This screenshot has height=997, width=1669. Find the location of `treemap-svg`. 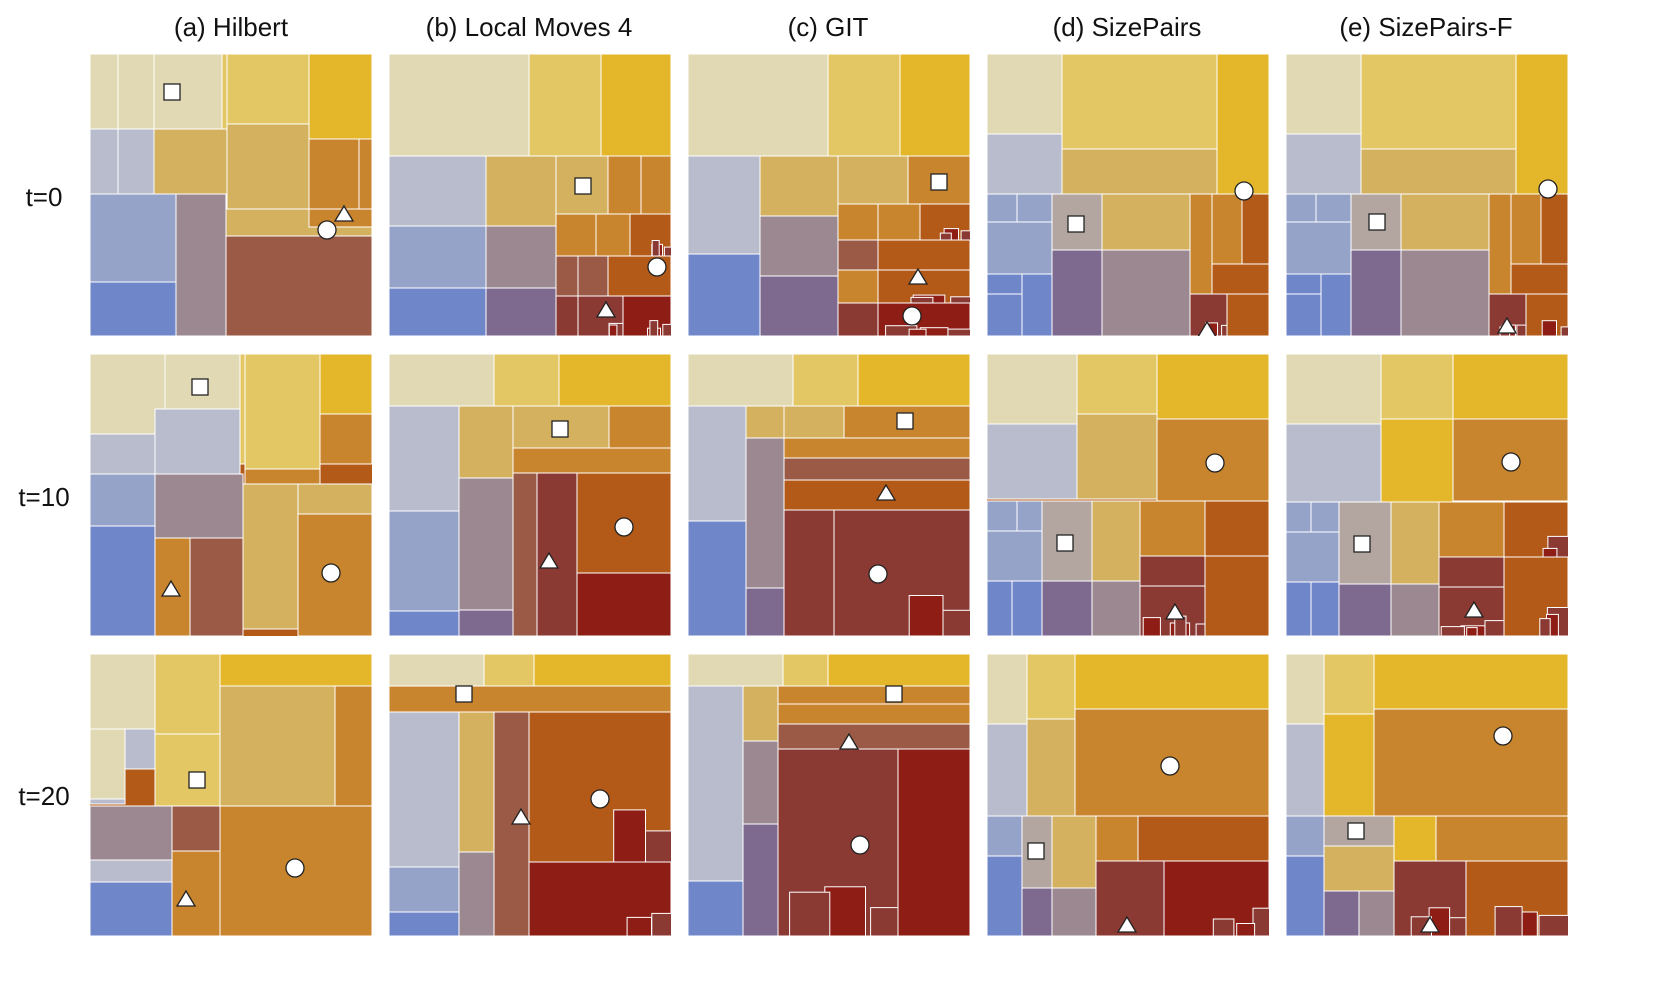

treemap-svg is located at coordinates (1128, 195).